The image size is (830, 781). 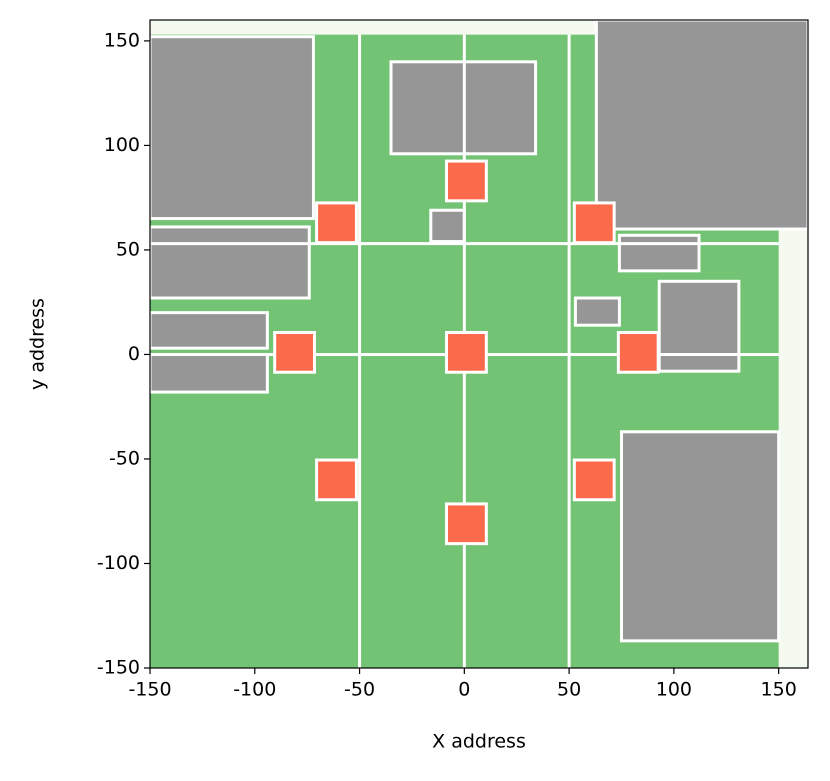 I want to click on y-tick-label: -100, so click(x=118, y=563).